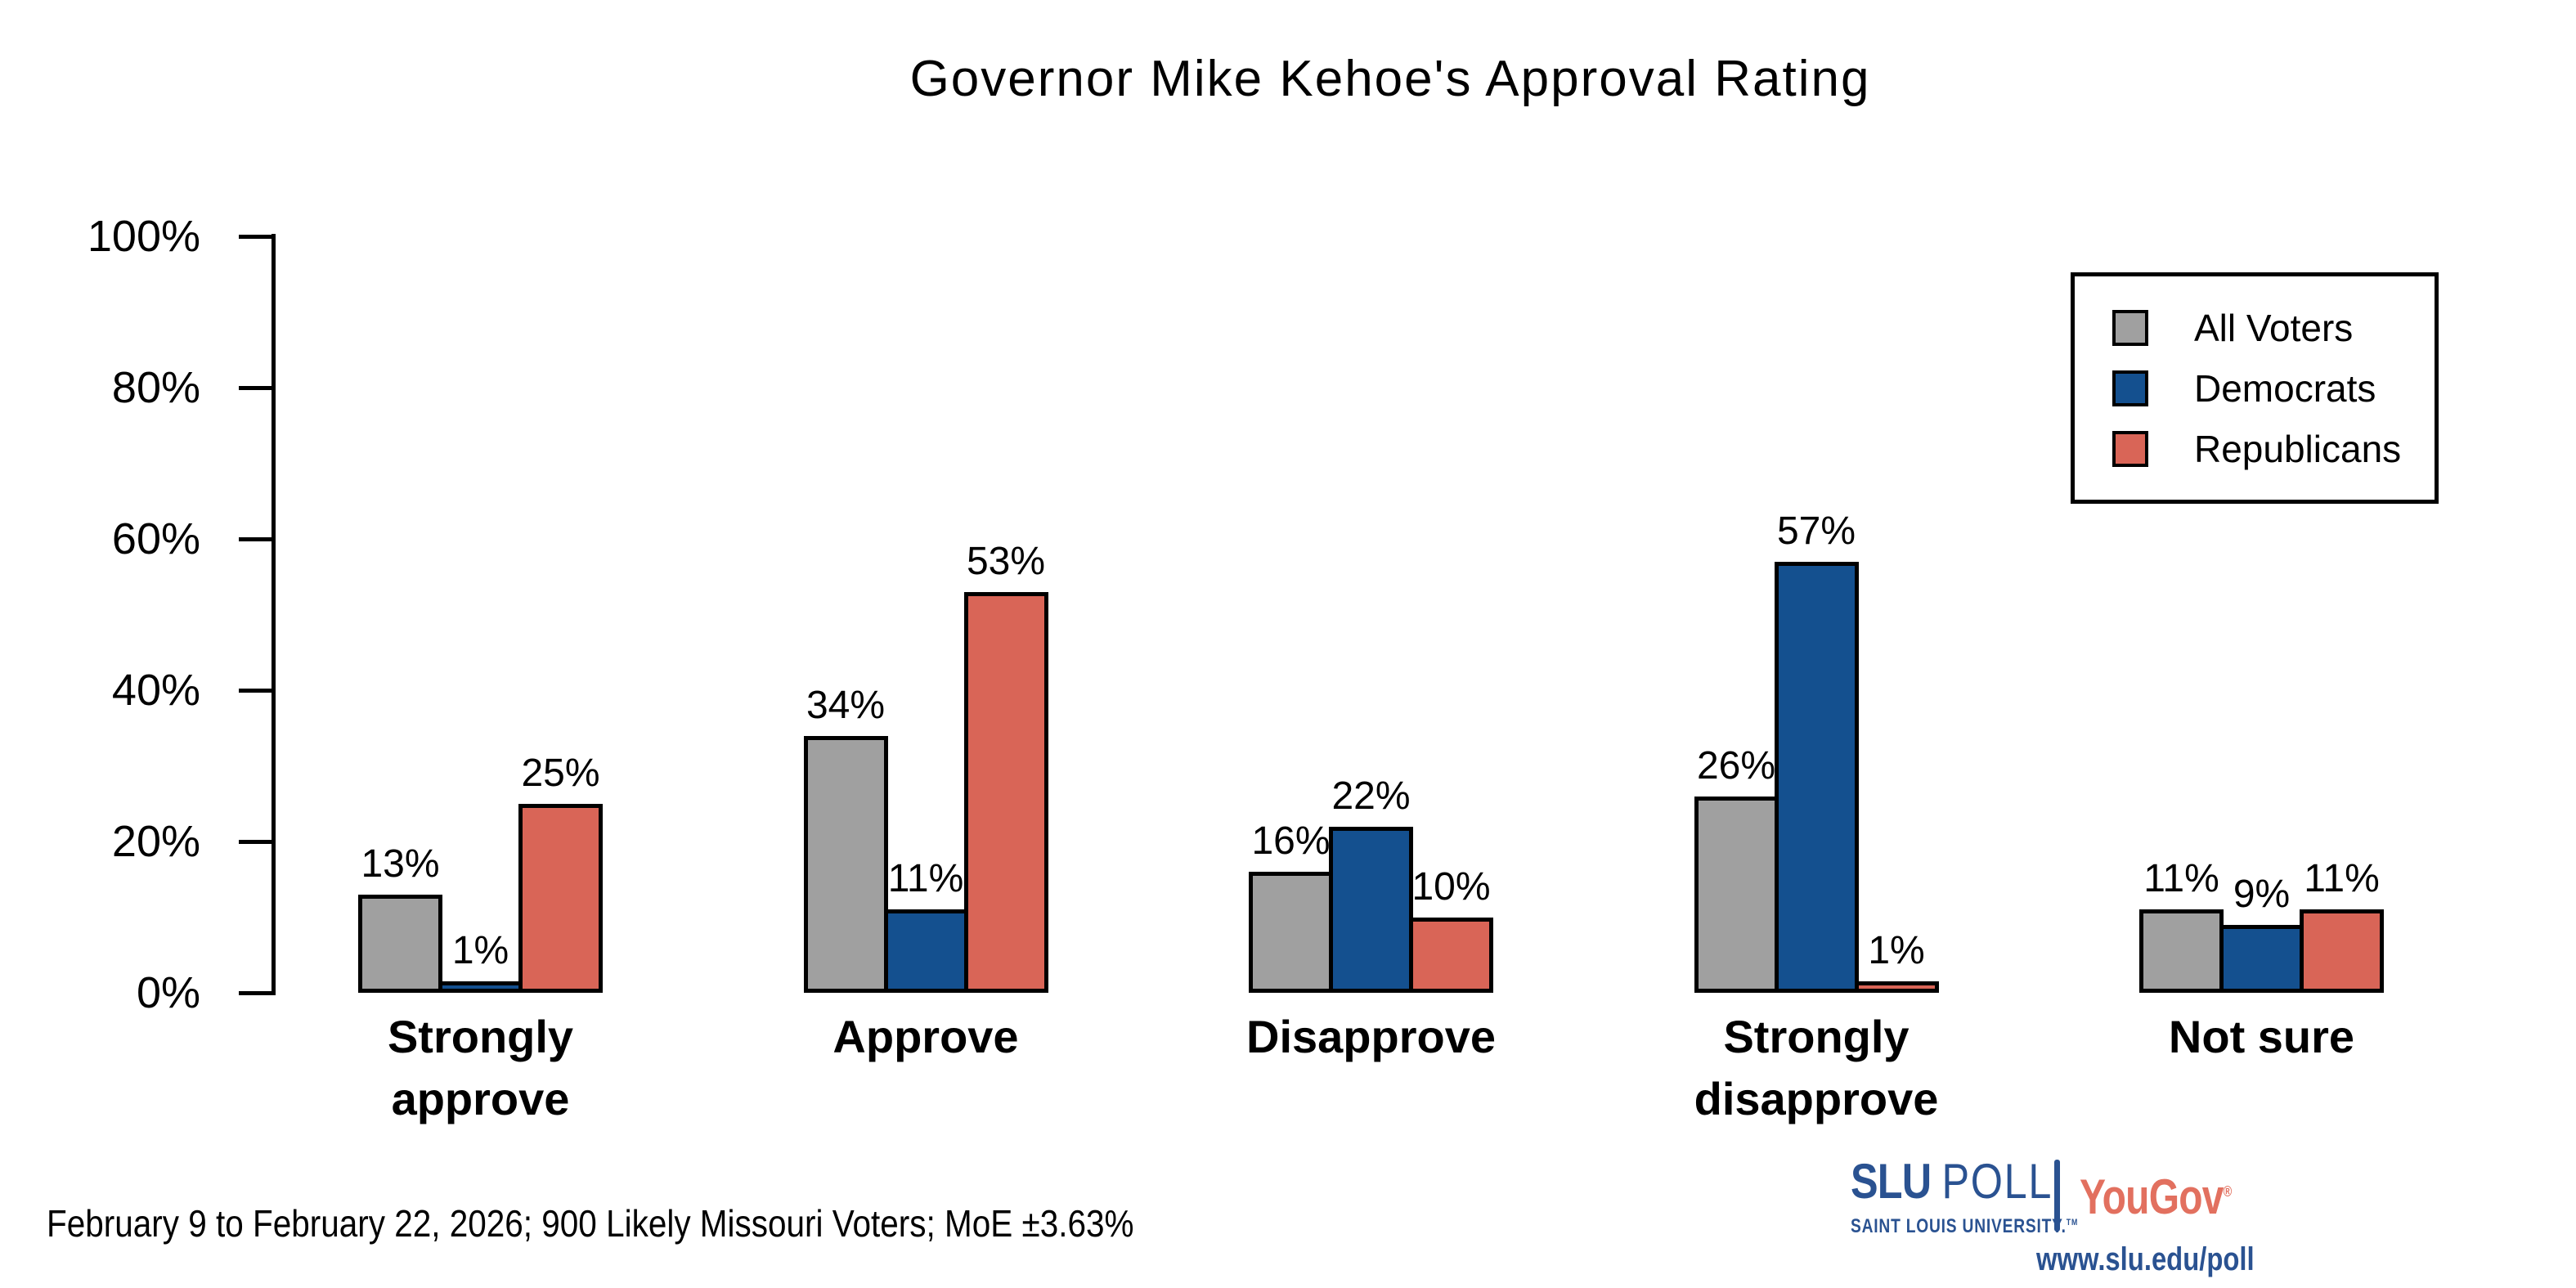 The width and height of the screenshot is (2576, 1288). What do you see at coordinates (274, 614) in the screenshot?
I see `y-axis-line` at bounding box center [274, 614].